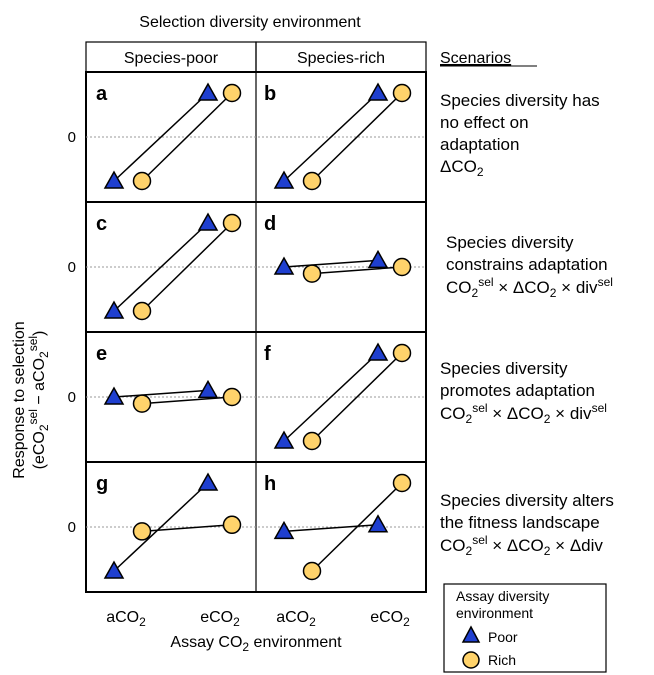 This screenshot has height=675, width=654. What do you see at coordinates (331, 528) in the screenshot?
I see `series-line-poor-h` at bounding box center [331, 528].